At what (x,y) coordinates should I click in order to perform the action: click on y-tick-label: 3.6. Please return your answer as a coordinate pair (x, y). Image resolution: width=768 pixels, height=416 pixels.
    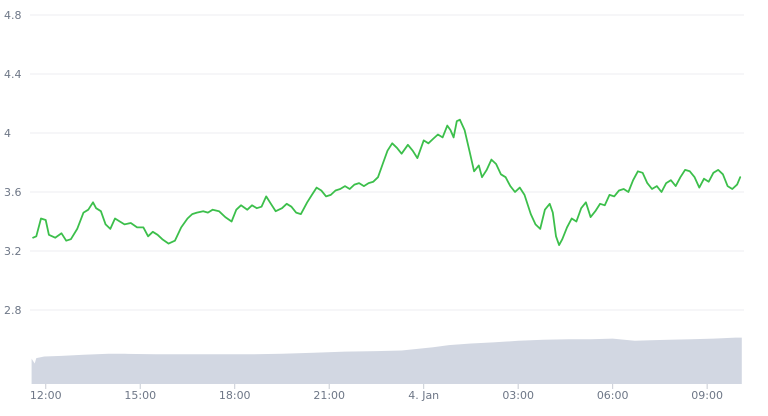
    Looking at the image, I should click on (13, 192).